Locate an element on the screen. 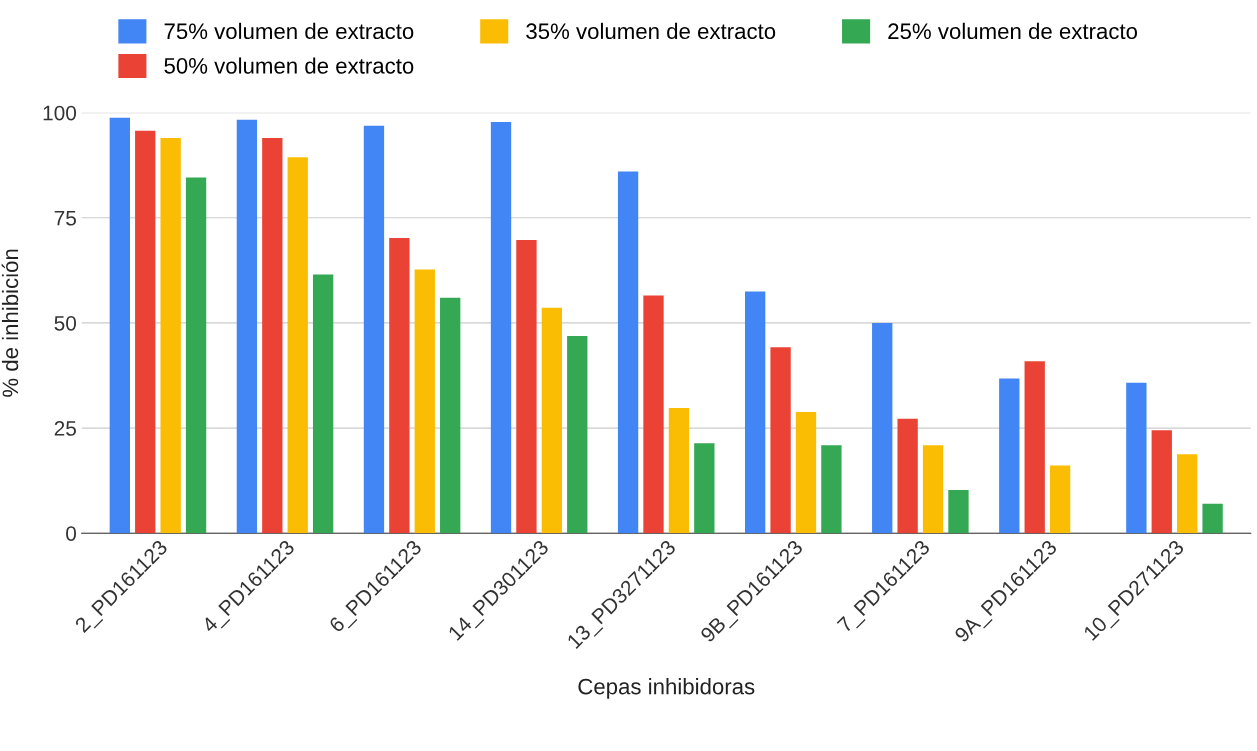  x-axis-title: Cepas inhibidoras is located at coordinates (666, 688).